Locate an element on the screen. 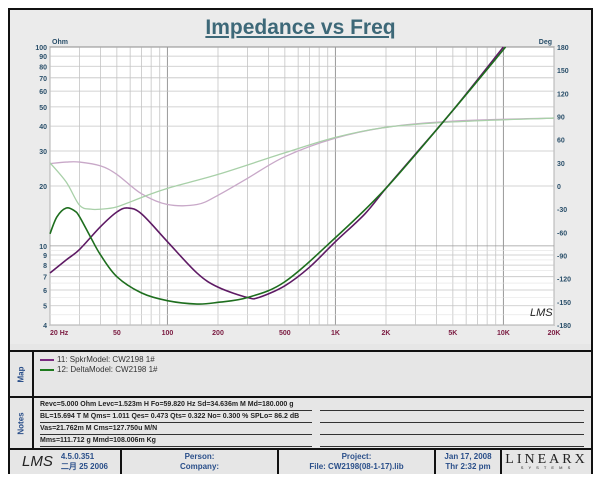 This screenshot has width=600, height=480. y-tick-label: 80 is located at coordinates (43, 67).